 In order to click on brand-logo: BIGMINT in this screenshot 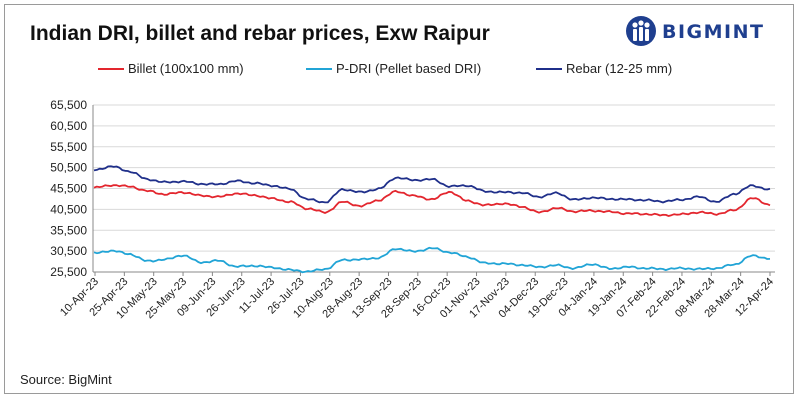, I will do `click(704, 31)`.